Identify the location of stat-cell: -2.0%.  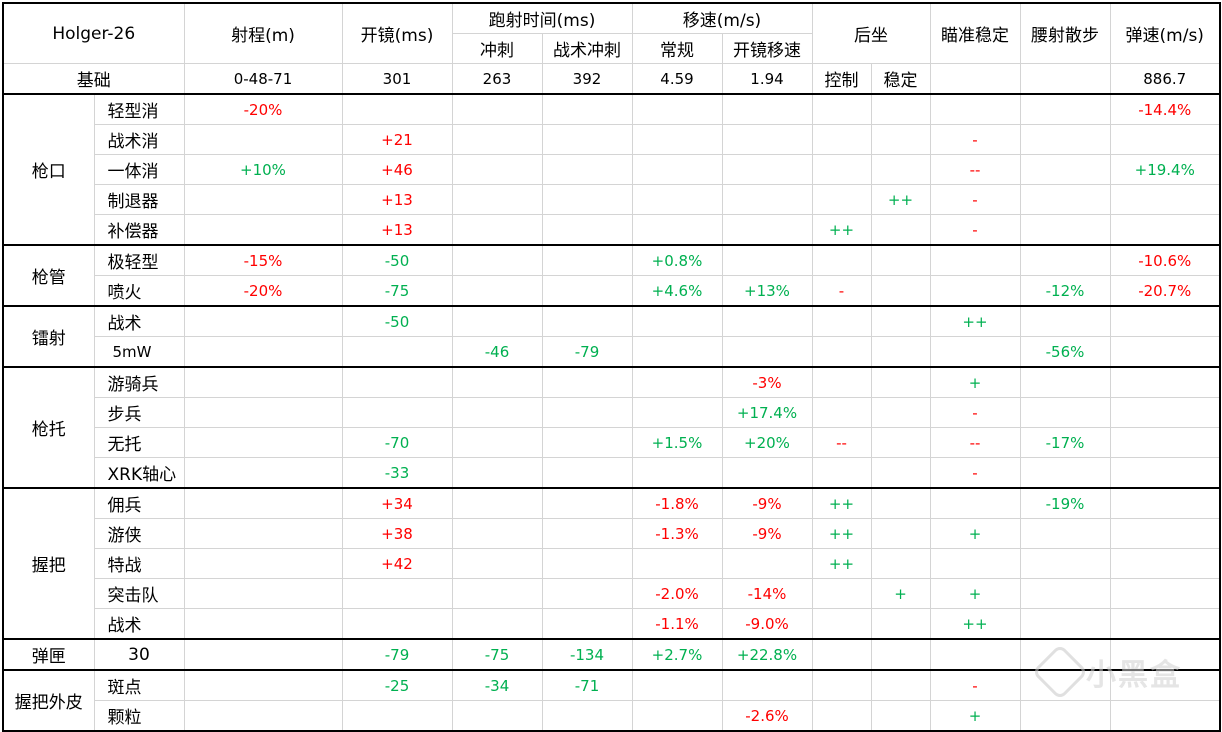
(677, 593).